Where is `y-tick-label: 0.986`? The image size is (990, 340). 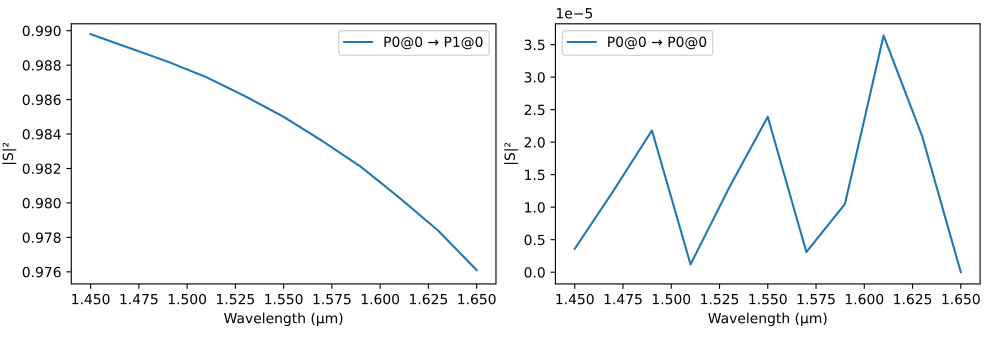 y-tick-label: 0.986 is located at coordinates (41, 100).